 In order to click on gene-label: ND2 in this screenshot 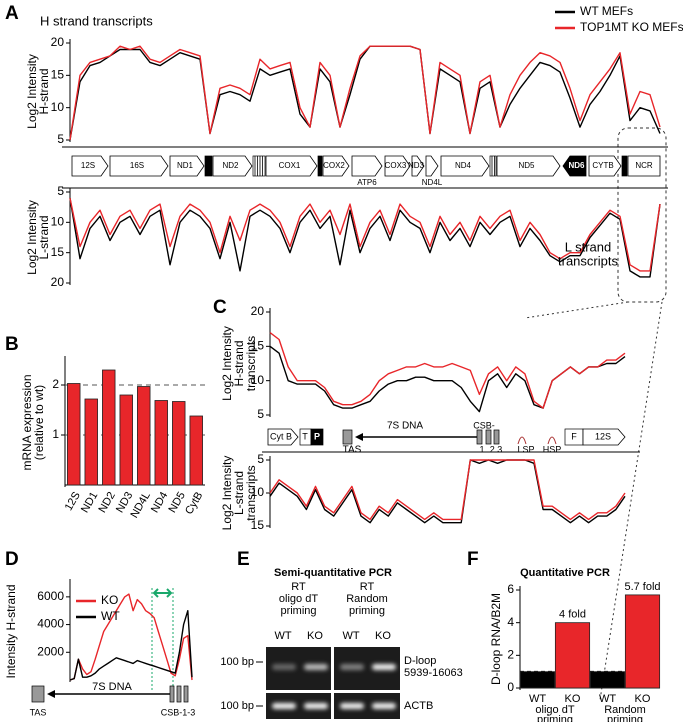, I will do `click(230, 165)`.